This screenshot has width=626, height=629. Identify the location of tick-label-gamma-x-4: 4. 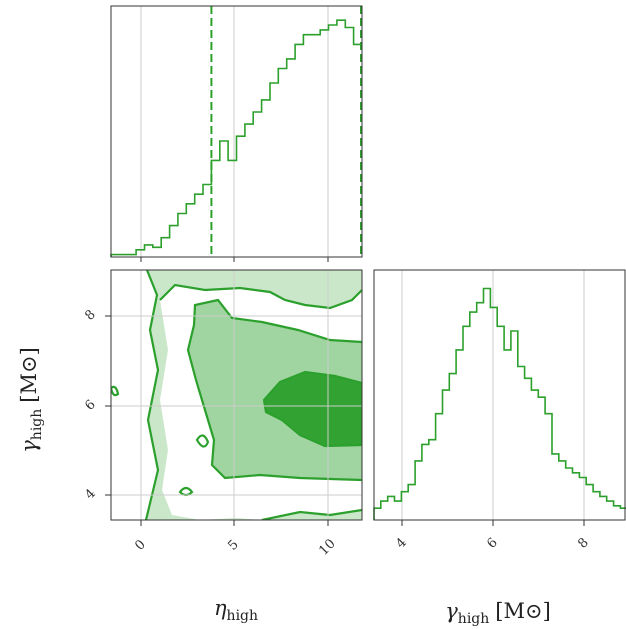
(401, 543).